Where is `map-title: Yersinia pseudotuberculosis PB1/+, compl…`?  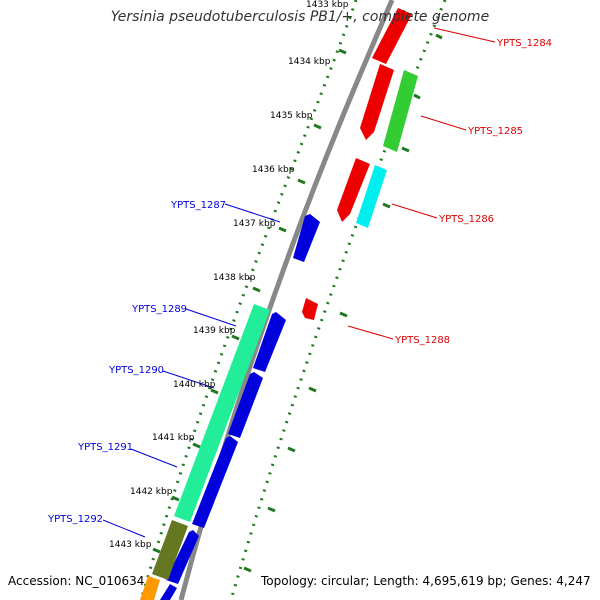 map-title: Yersinia pseudotuberculosis PB1/+, compl… is located at coordinates (300, 17).